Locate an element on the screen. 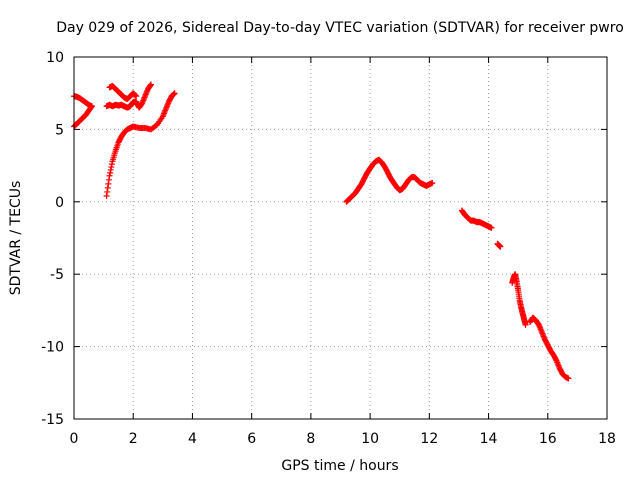 The width and height of the screenshot is (640, 480). x-tick-labels: 0 2 4 6 8 10 12 14 16 18 is located at coordinates (343, 439).